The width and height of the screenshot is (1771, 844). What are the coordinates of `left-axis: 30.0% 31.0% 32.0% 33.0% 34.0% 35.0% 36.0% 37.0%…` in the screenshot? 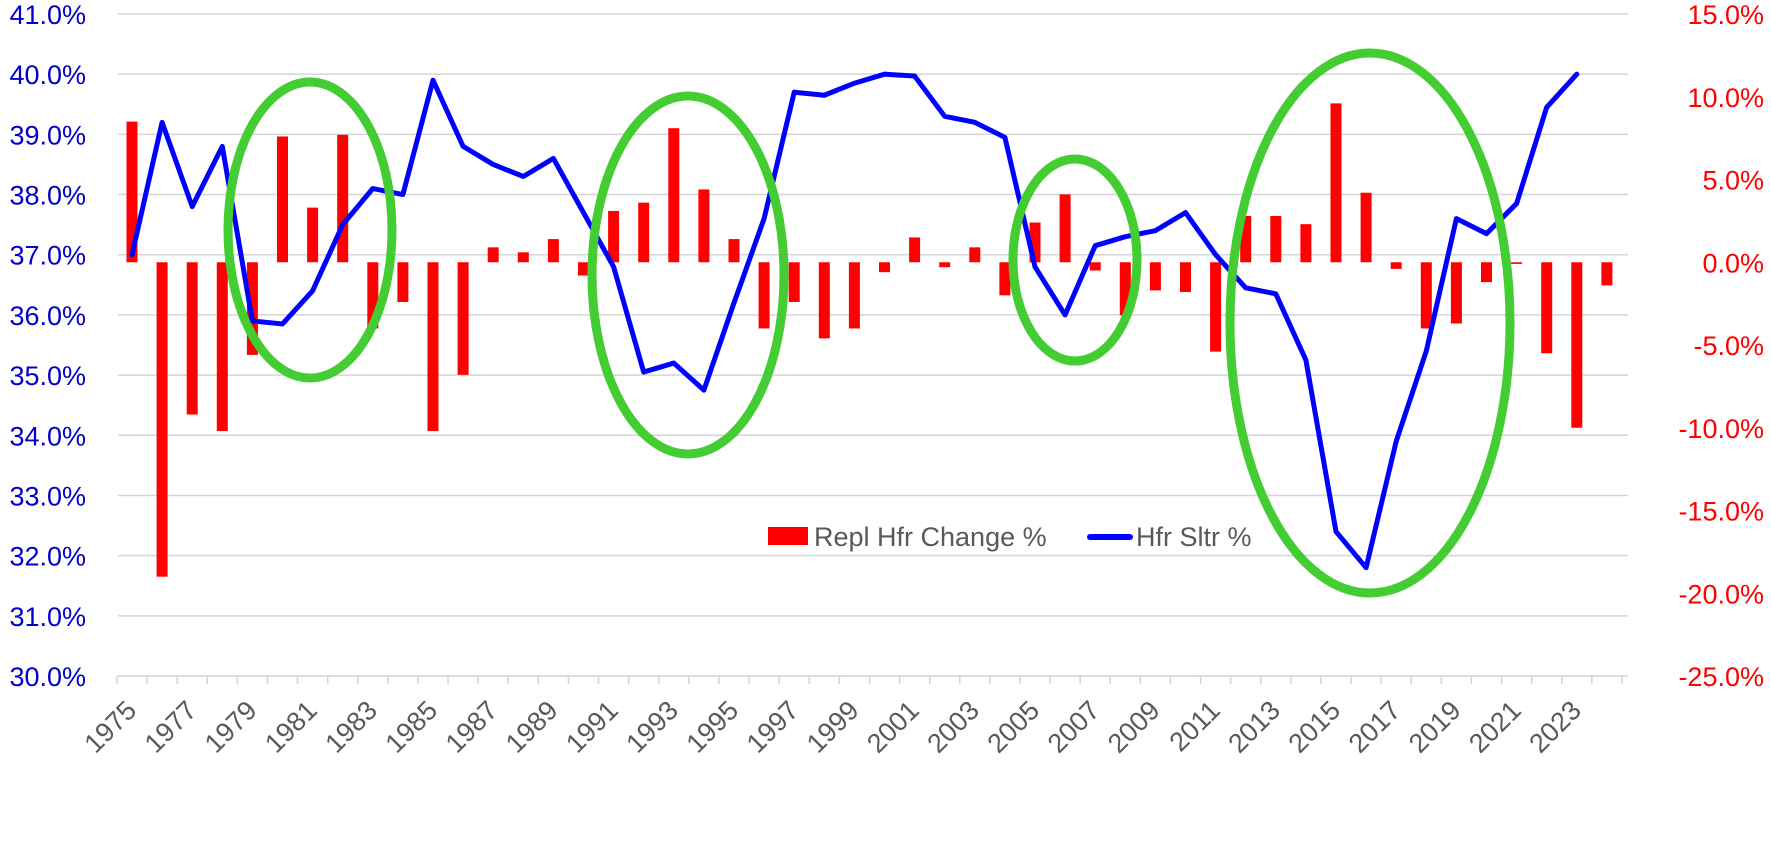 It's located at (47, 346).